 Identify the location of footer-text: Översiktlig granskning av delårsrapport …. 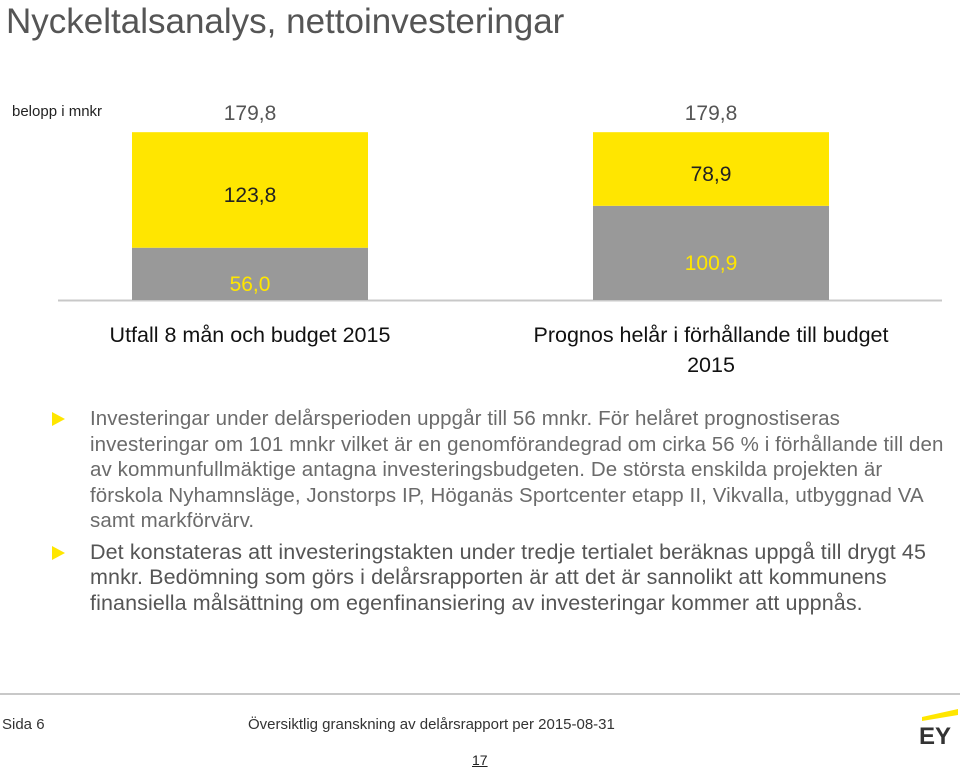
(431, 724).